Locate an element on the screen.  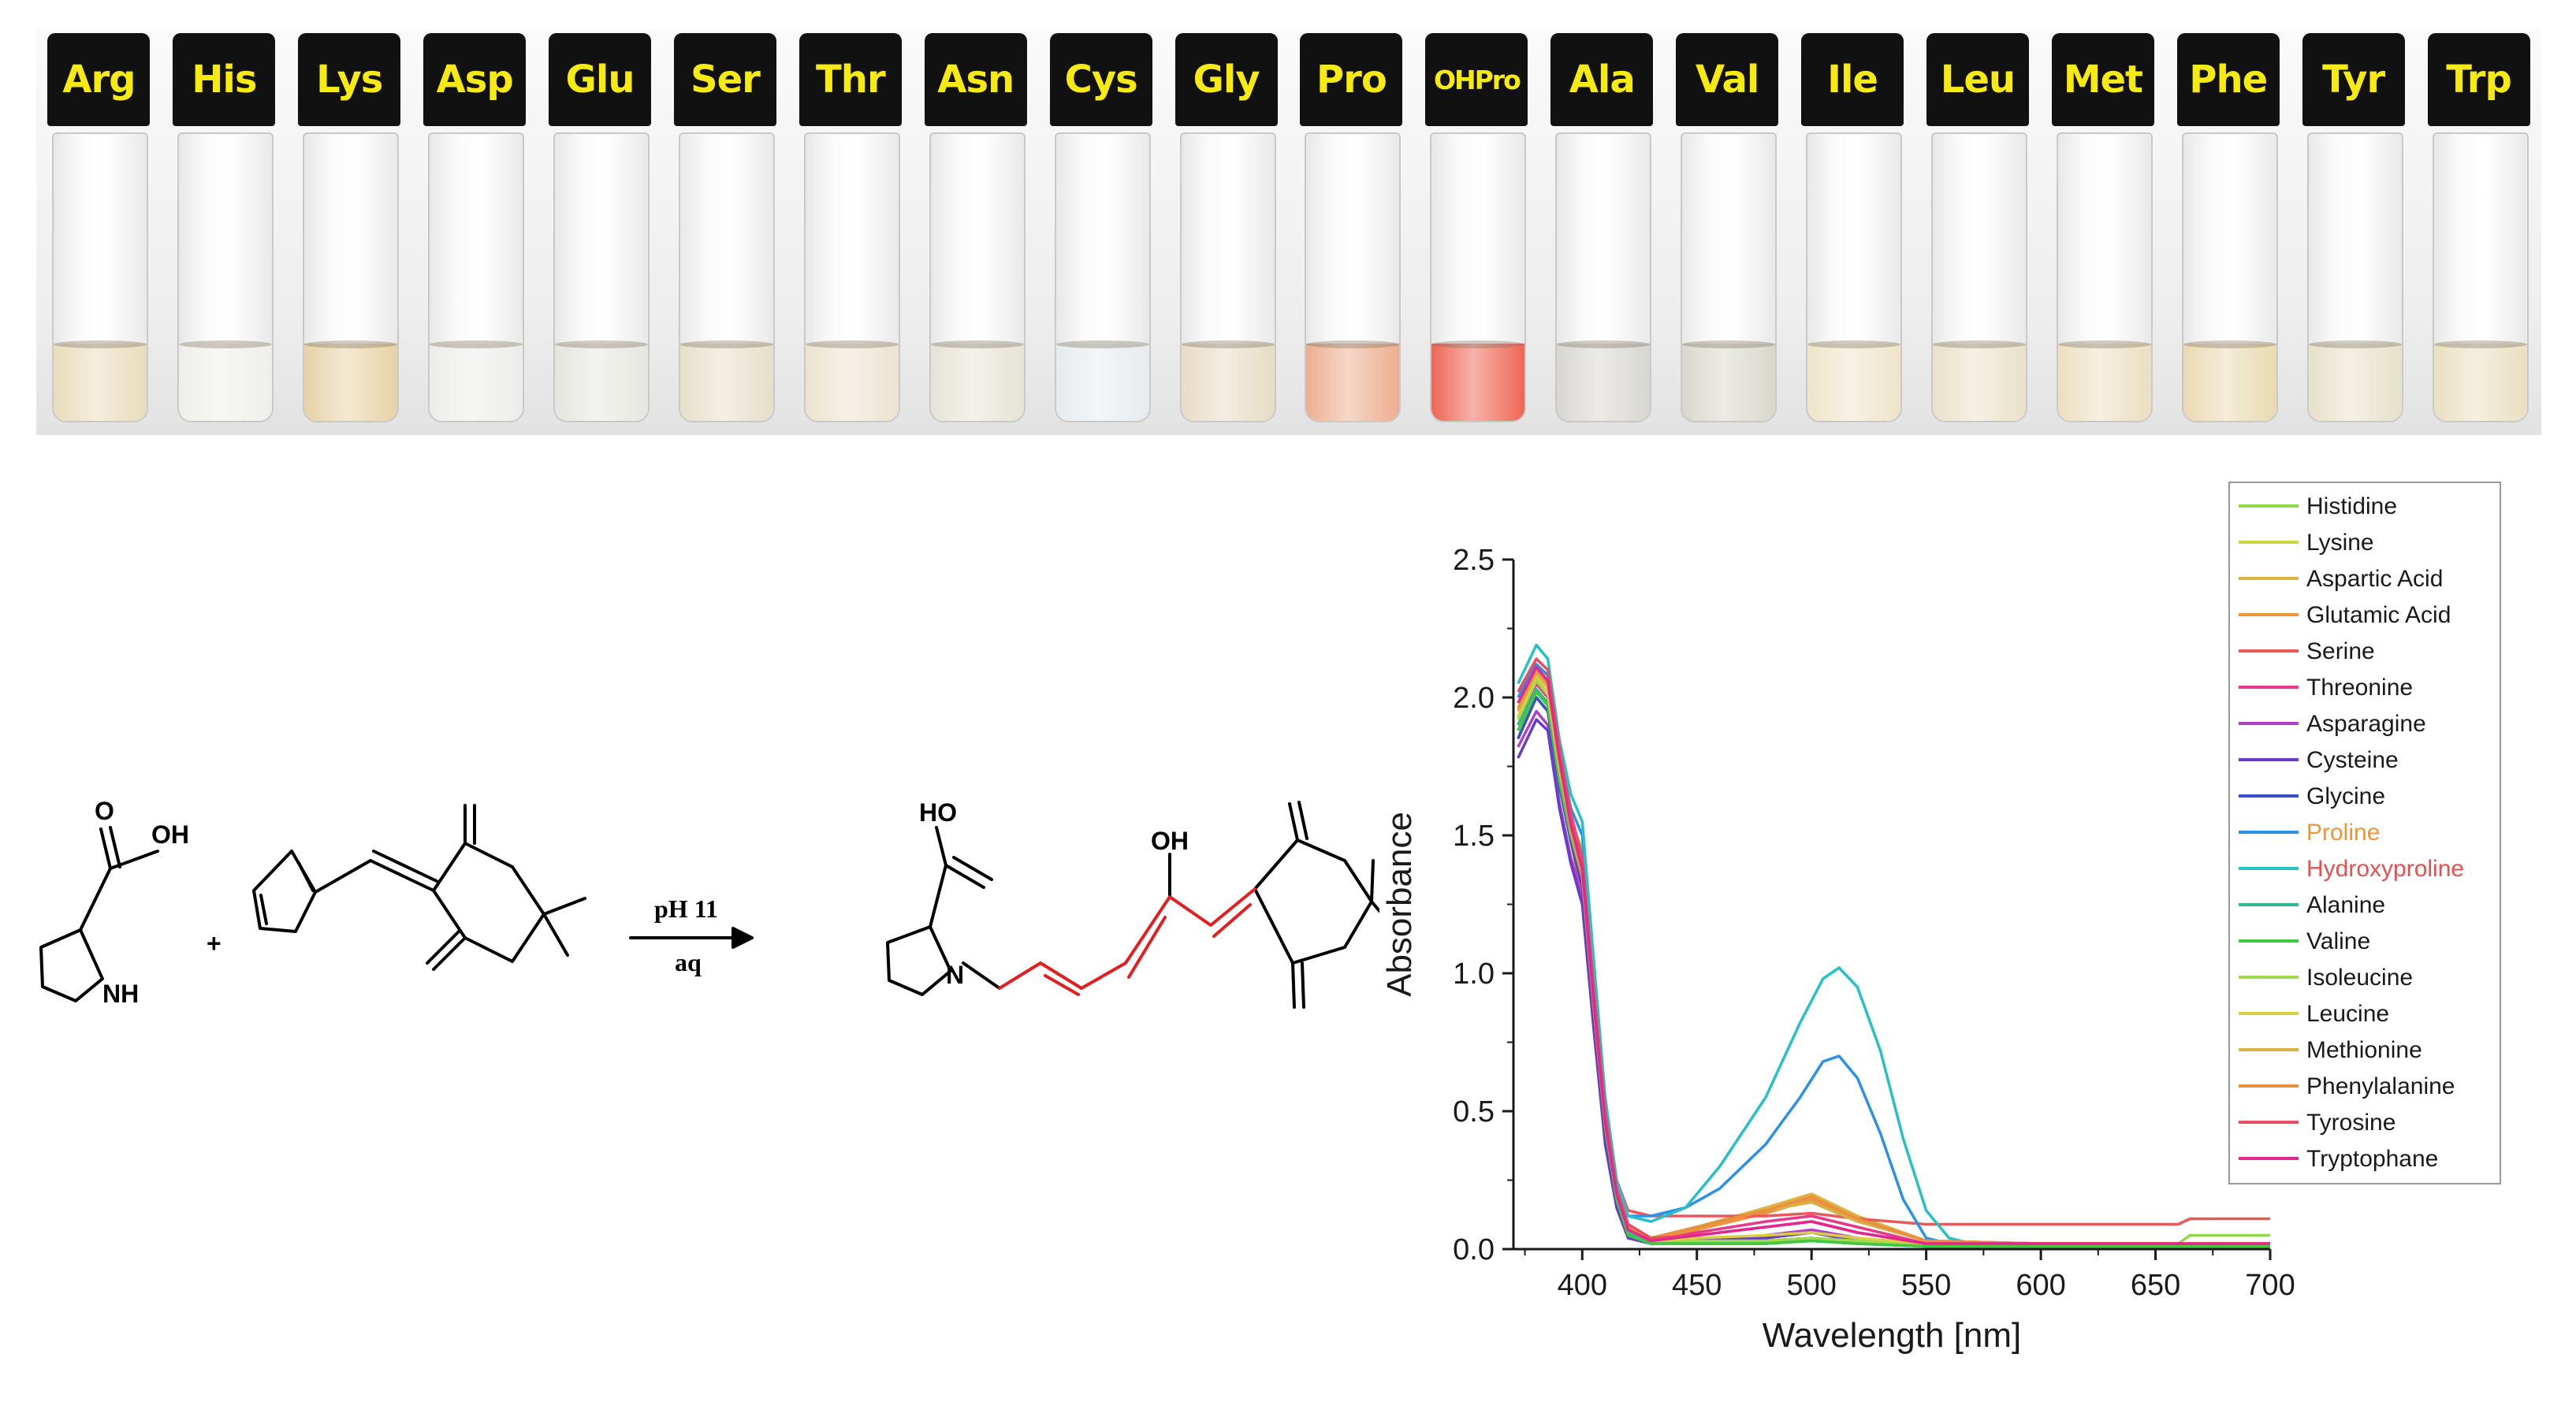
vial-cap: OHPro is located at coordinates (1476, 79).